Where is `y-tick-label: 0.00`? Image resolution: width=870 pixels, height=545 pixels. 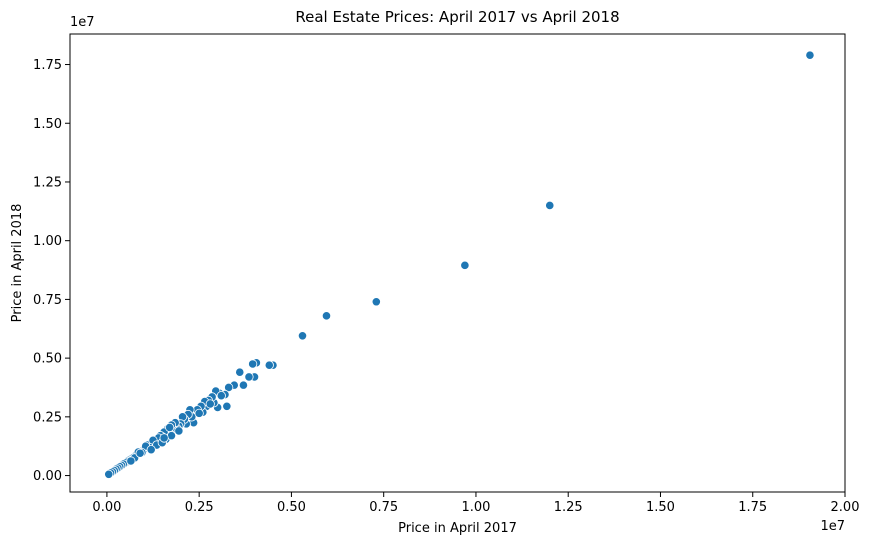
y-tick-label: 0.00 is located at coordinates (47, 476).